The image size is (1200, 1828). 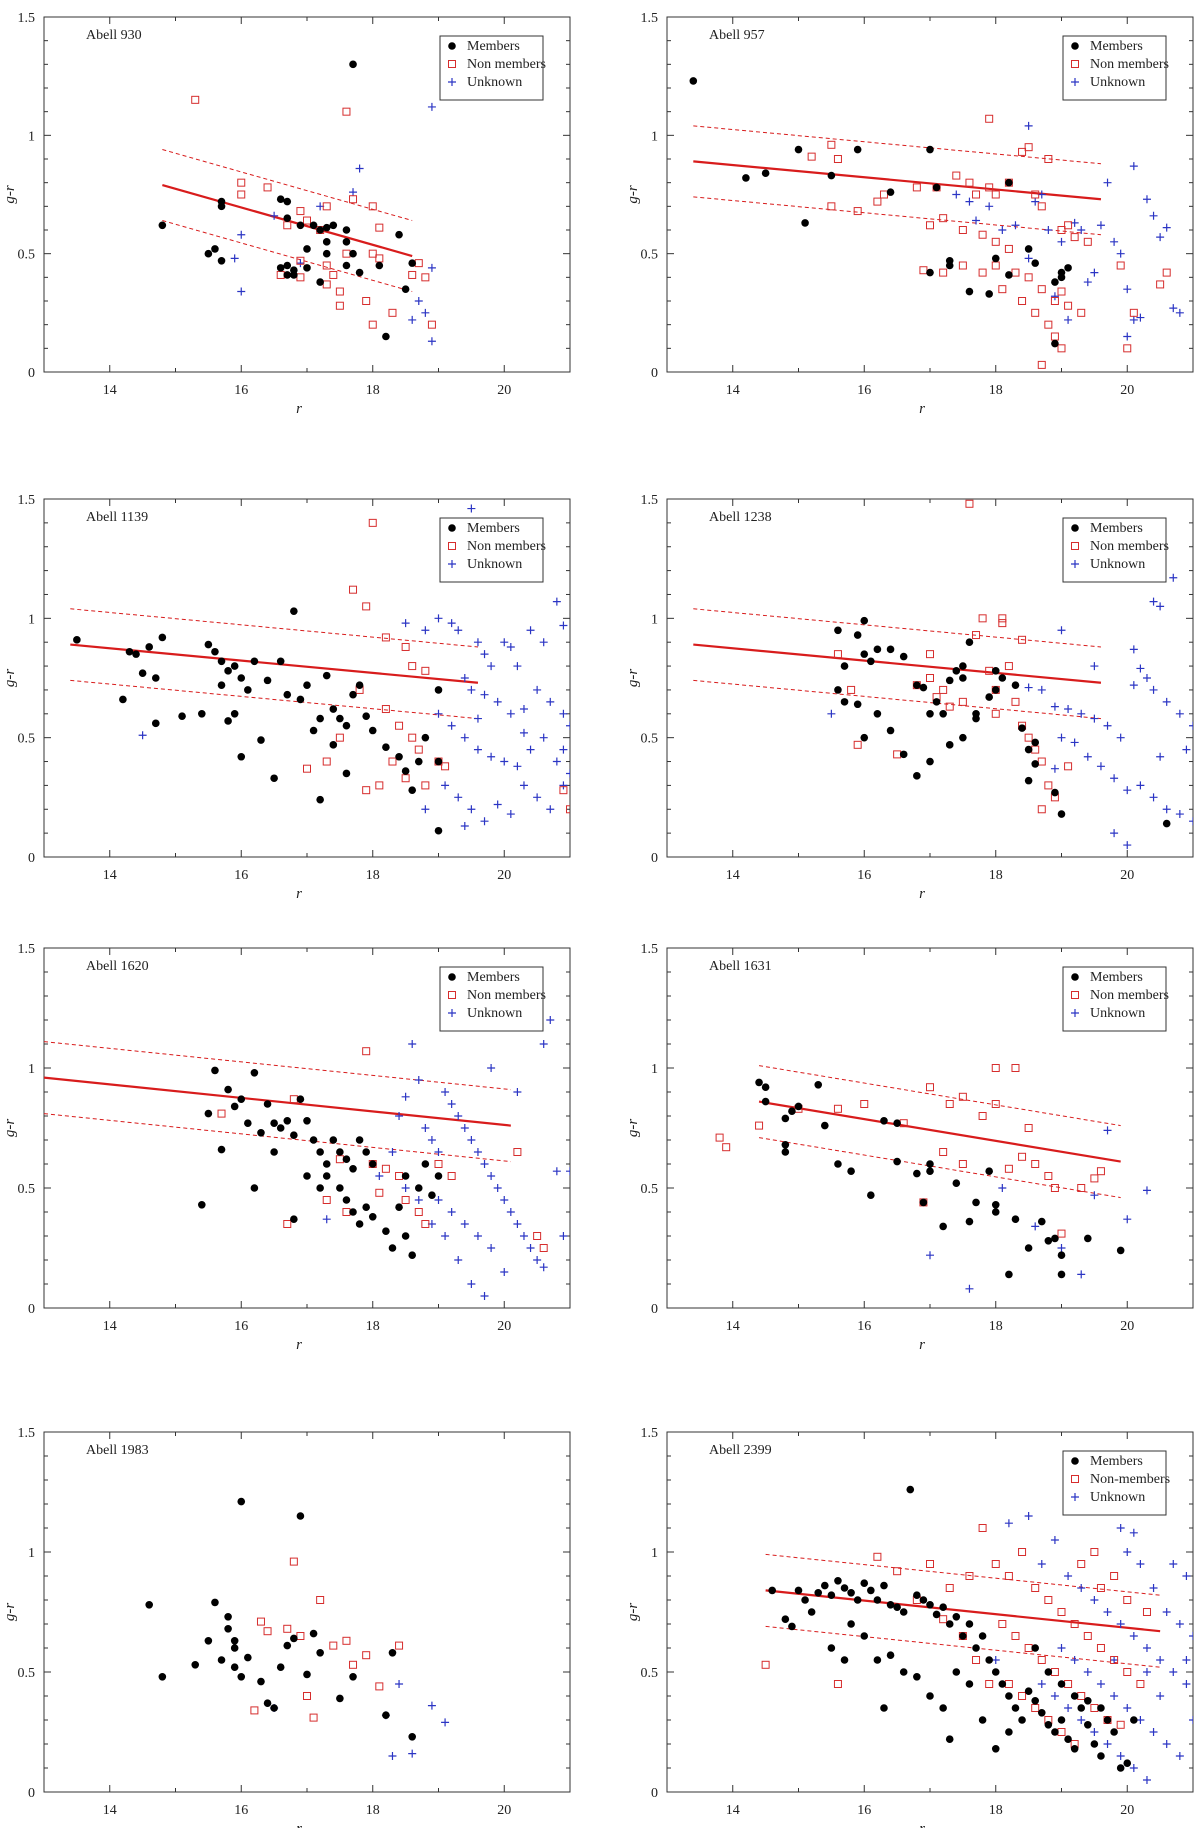 What do you see at coordinates (10, 1128) in the screenshot?
I see `y-axis-label: g-r` at bounding box center [10, 1128].